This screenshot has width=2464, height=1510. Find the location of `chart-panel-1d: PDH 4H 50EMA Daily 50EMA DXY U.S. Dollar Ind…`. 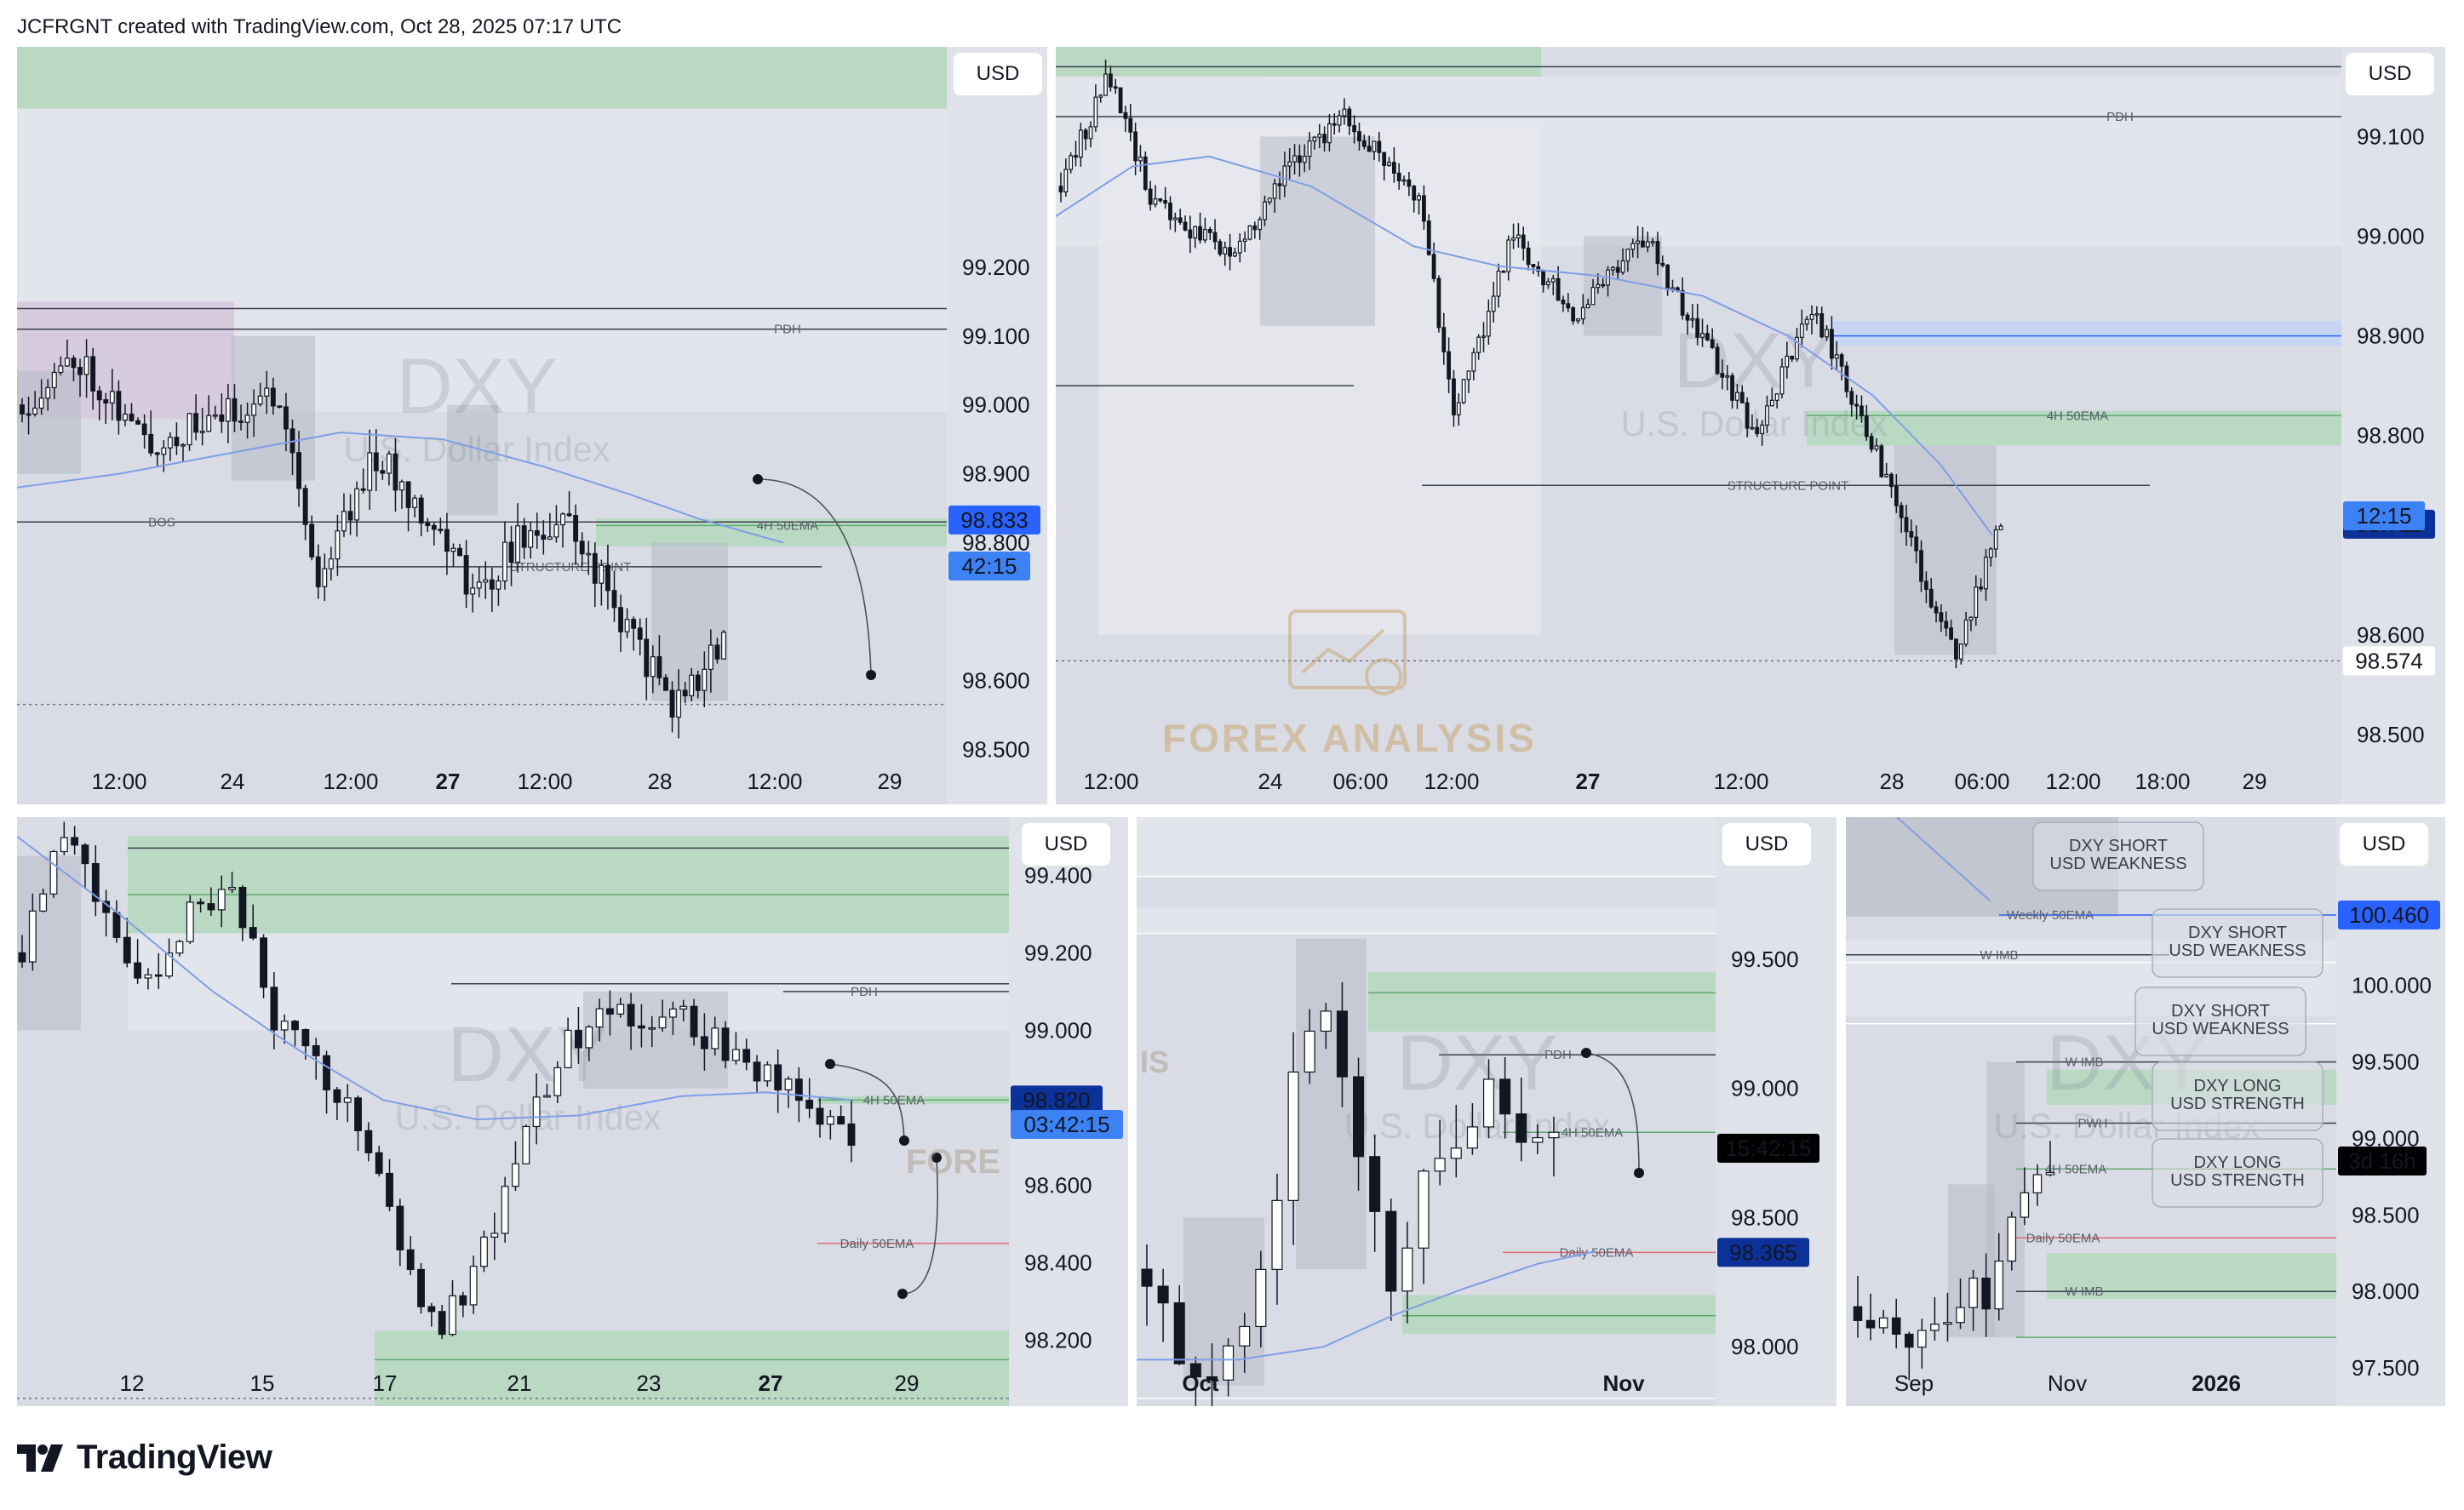

chart-panel-1d: PDH 4H 50EMA Daily 50EMA DXY U.S. Dollar Ind… is located at coordinates (1487, 1111).